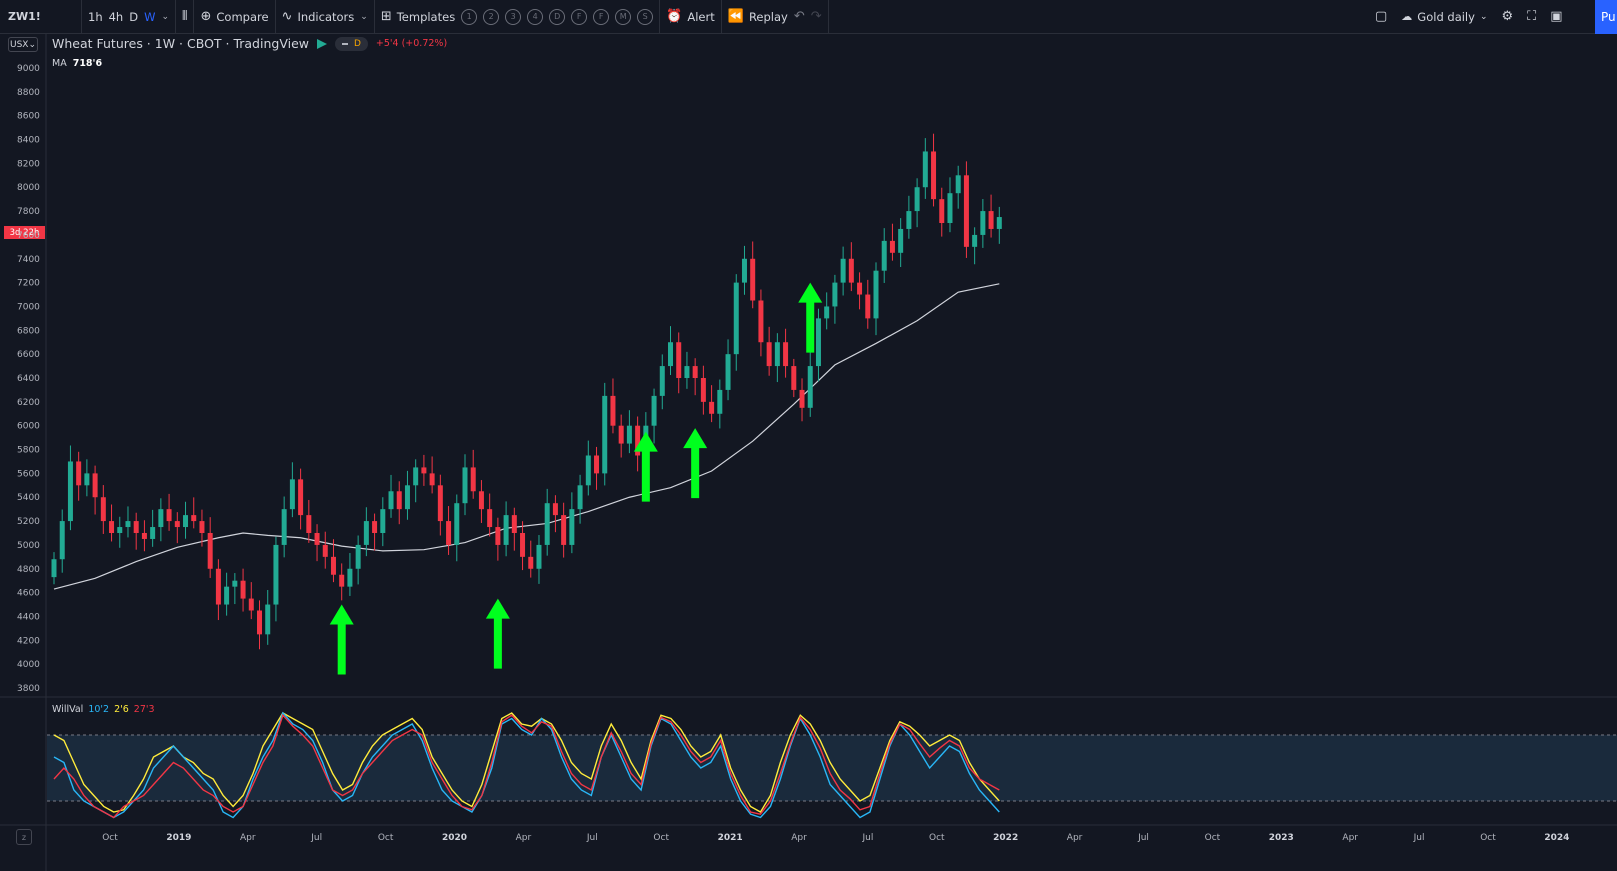 The image size is (1617, 871). Describe the element at coordinates (103, 709) in the screenshot. I see `indicator-legend: WillVal 10'2 2'6 27'3` at that location.